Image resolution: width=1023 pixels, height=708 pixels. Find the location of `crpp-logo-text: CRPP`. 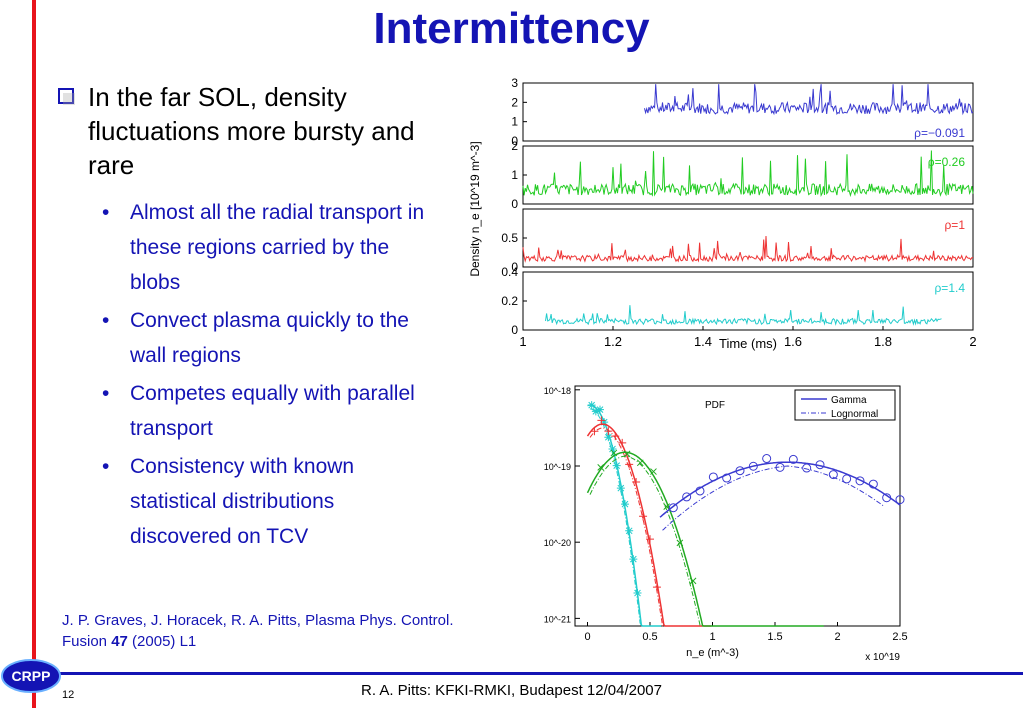

crpp-logo-text: CRPP is located at coordinates (31, 676).